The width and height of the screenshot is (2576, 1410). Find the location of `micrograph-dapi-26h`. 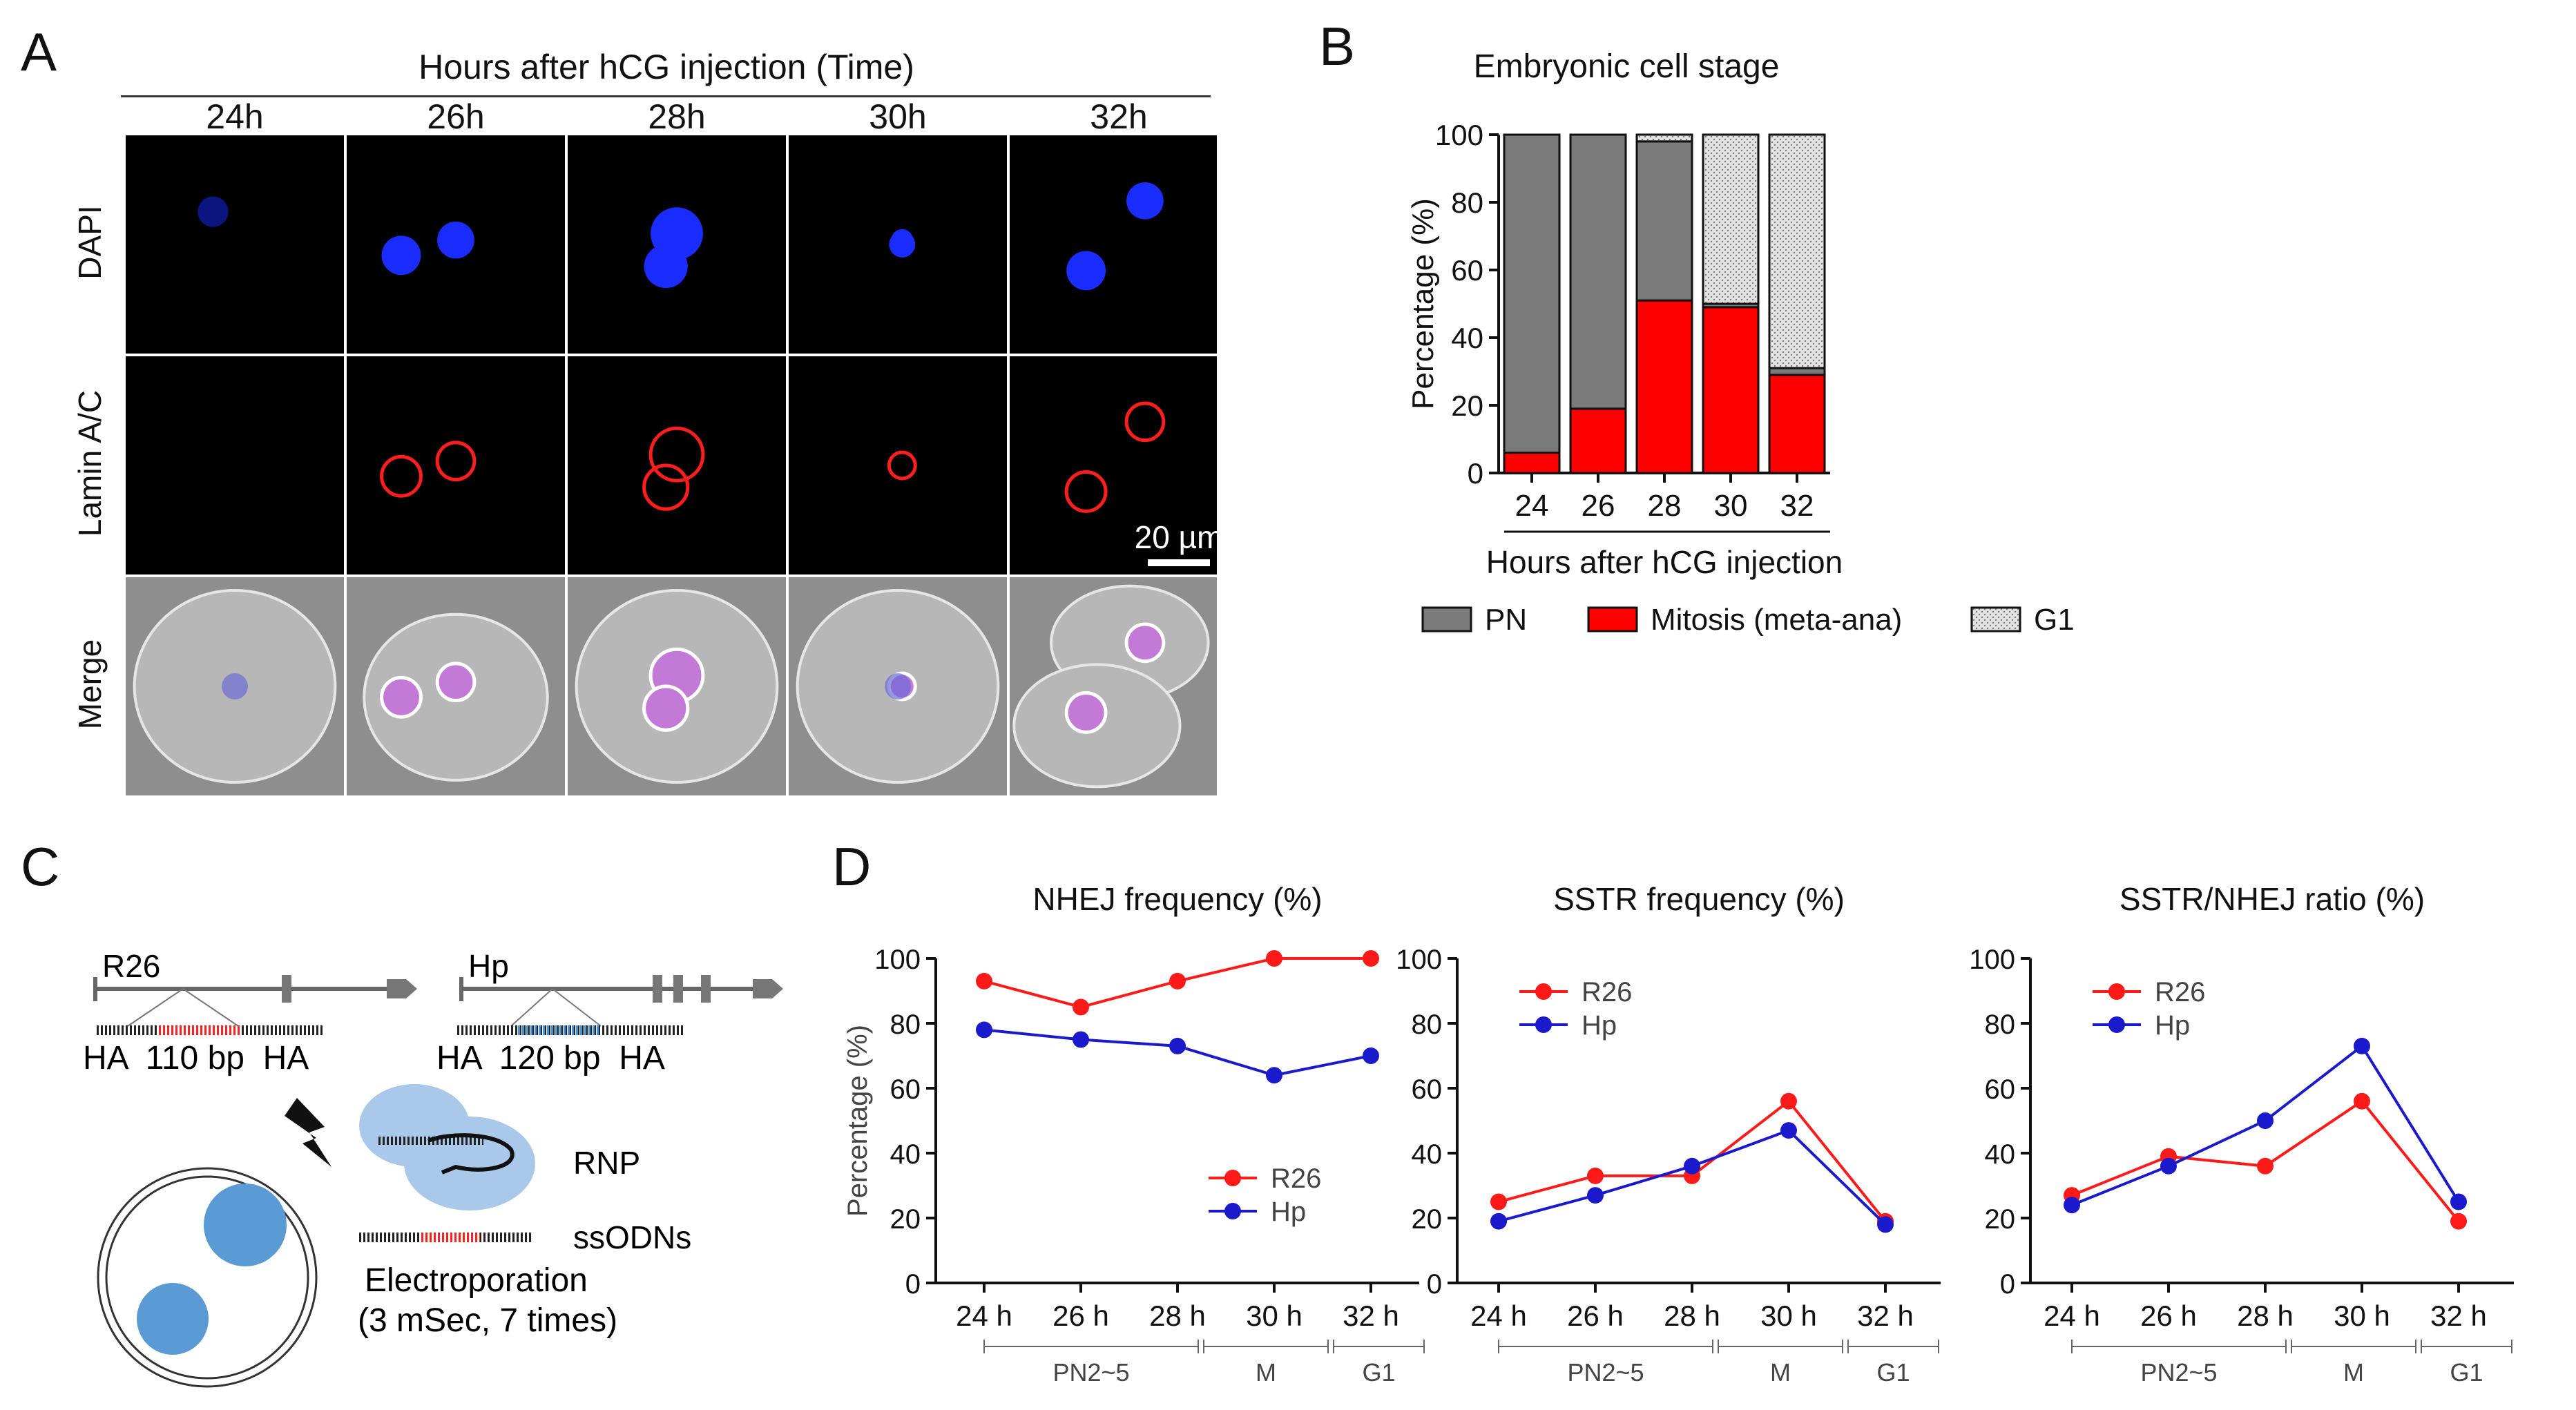

micrograph-dapi-26h is located at coordinates (456, 244).